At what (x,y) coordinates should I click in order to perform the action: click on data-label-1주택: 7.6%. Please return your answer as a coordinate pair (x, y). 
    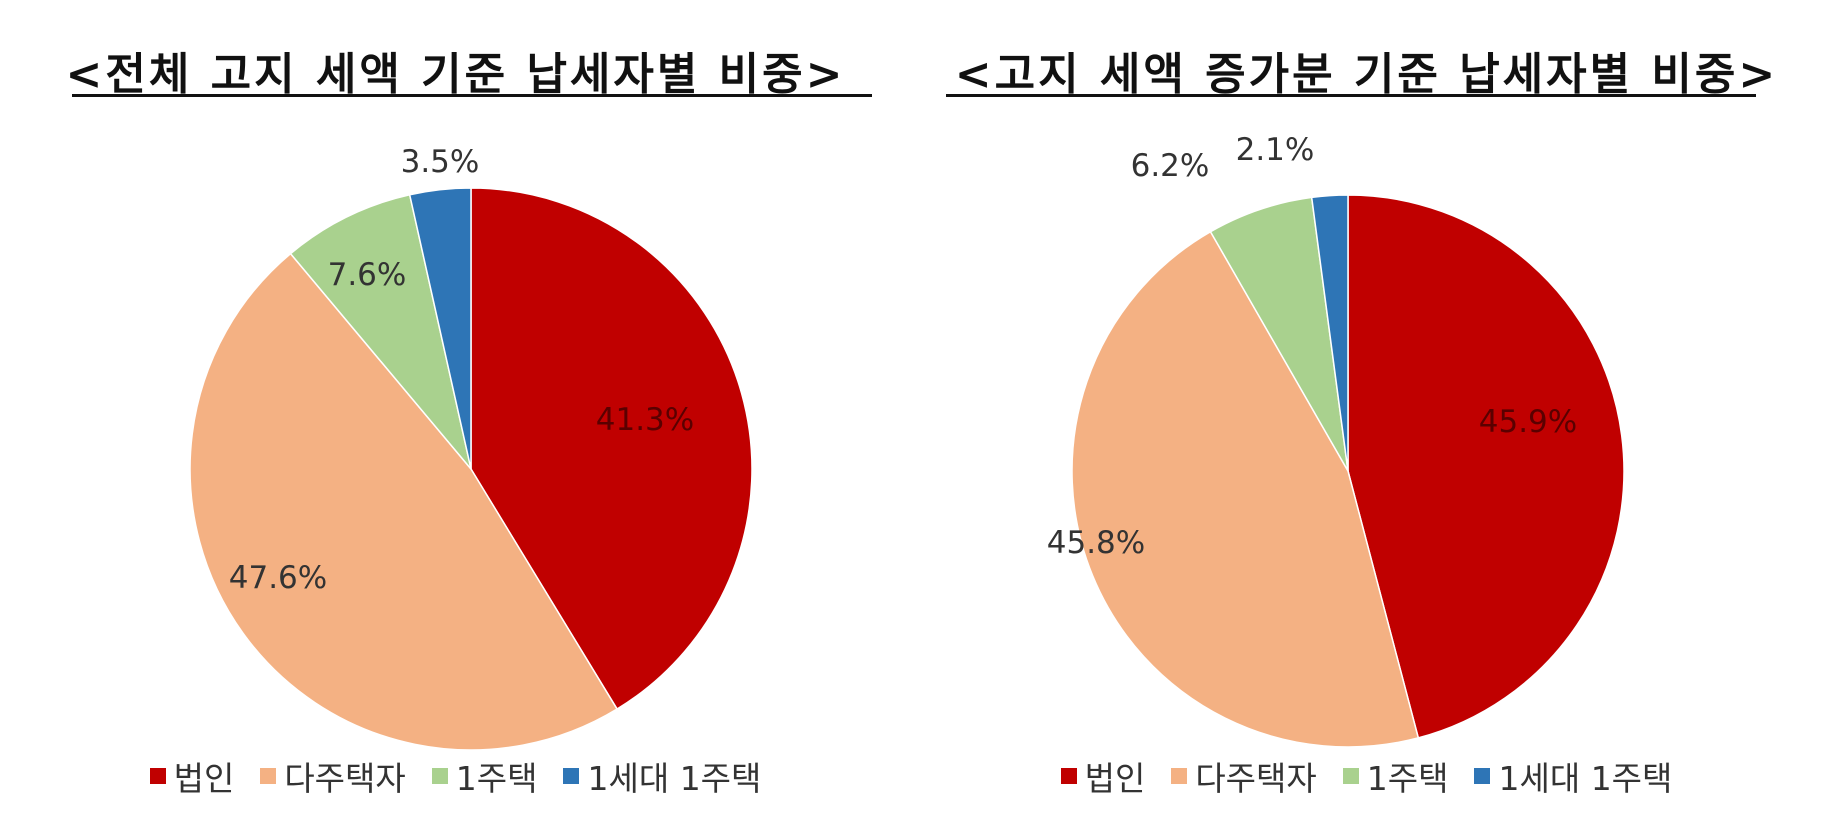
    Looking at the image, I should click on (367, 275).